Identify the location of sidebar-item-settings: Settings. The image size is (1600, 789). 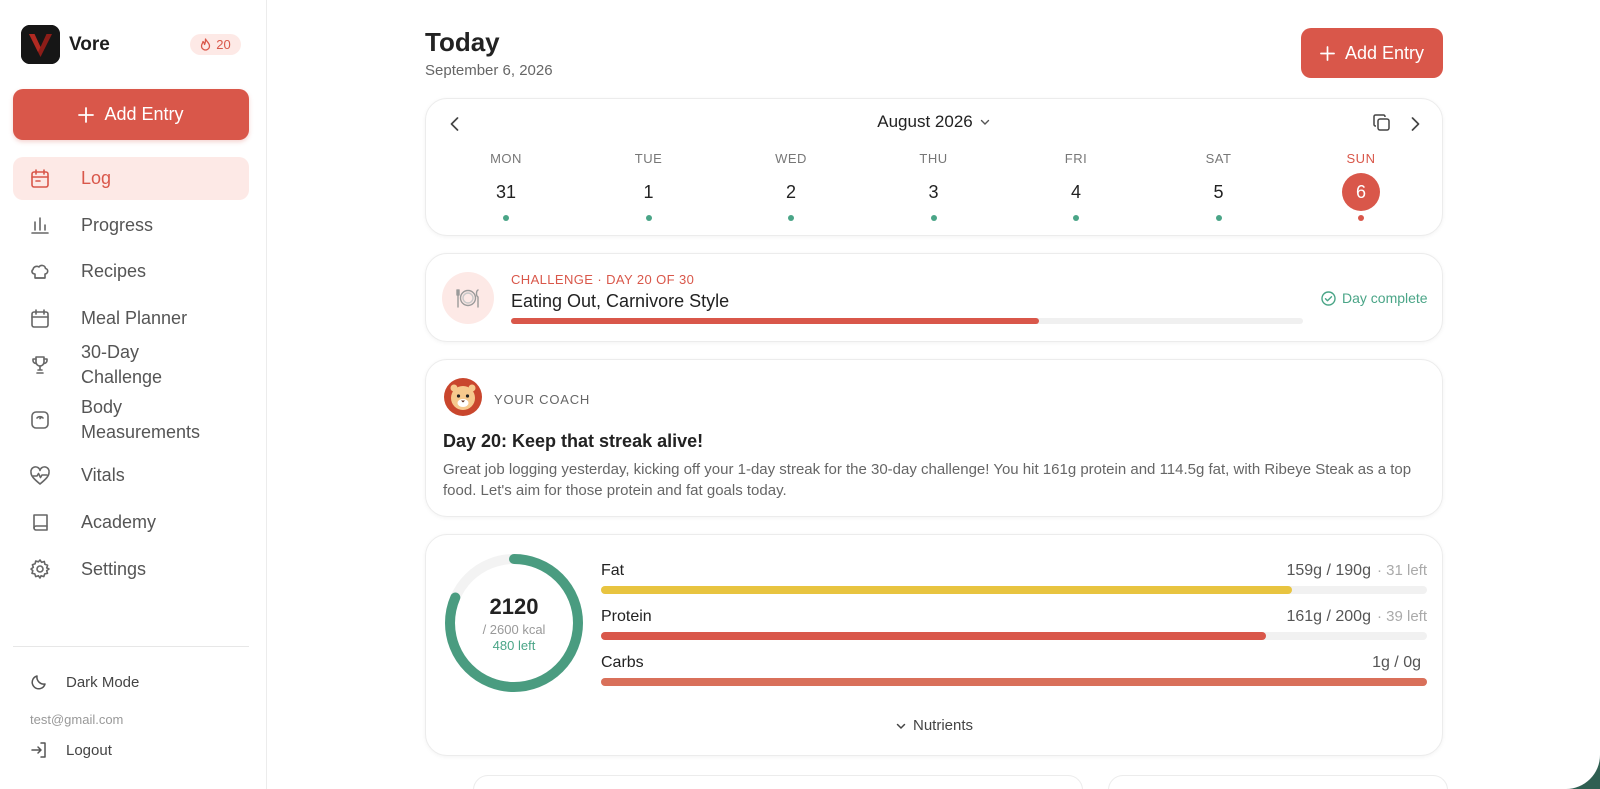
(131, 569).